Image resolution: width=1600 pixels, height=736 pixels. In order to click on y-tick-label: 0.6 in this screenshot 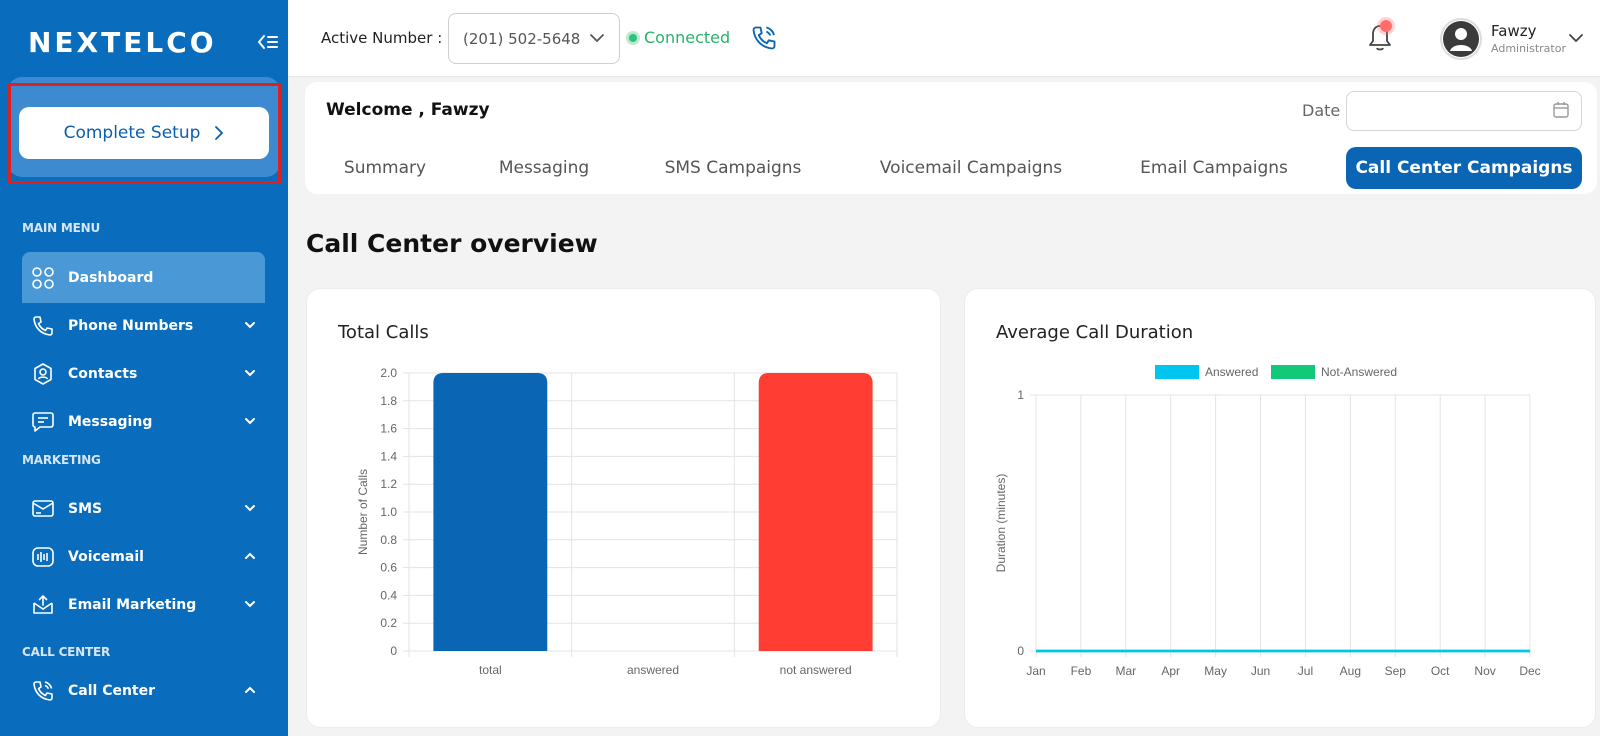, I will do `click(388, 568)`.